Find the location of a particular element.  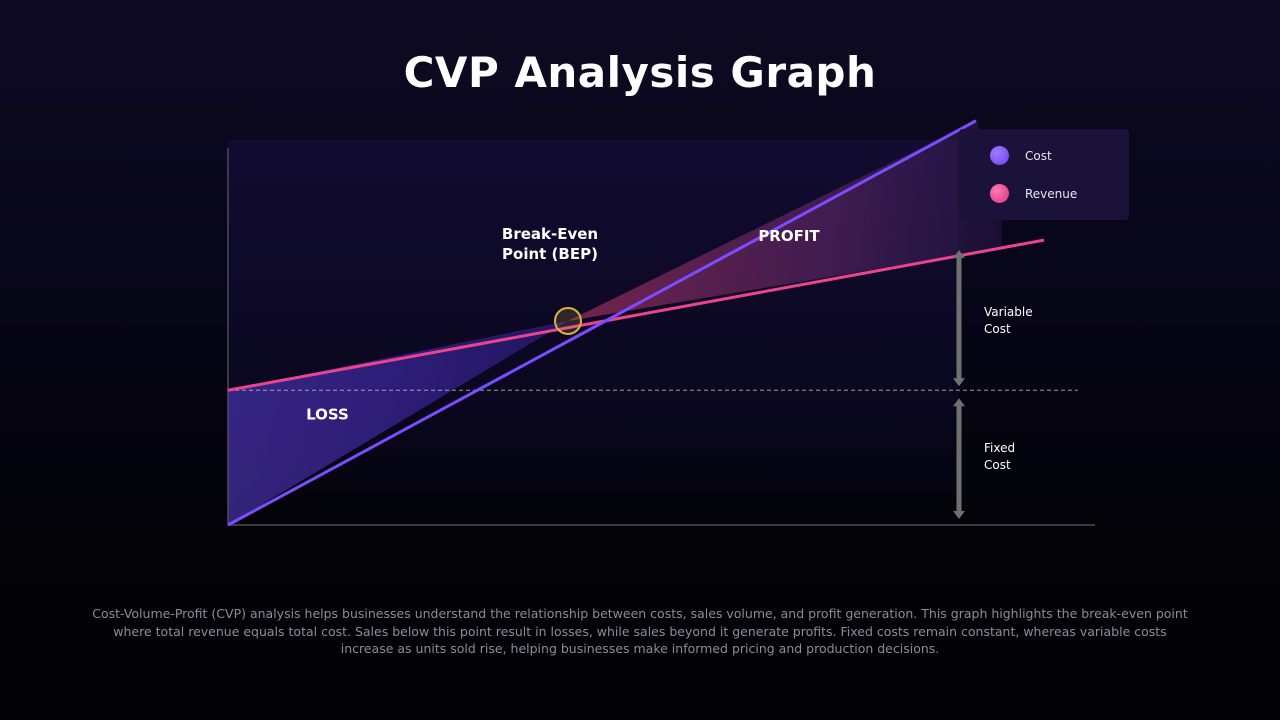

variable-cost-label-line1: Variable is located at coordinates (1008, 312).